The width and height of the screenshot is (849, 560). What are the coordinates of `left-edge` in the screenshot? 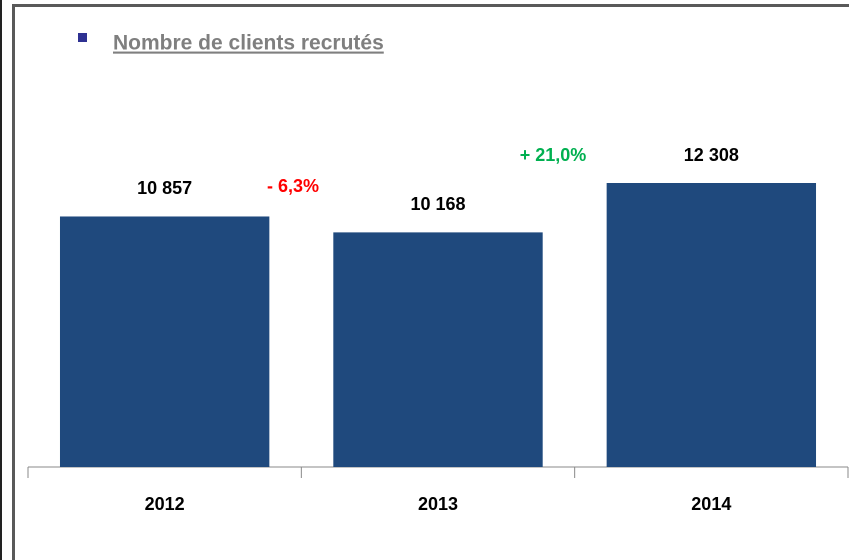 It's located at (1, 280).